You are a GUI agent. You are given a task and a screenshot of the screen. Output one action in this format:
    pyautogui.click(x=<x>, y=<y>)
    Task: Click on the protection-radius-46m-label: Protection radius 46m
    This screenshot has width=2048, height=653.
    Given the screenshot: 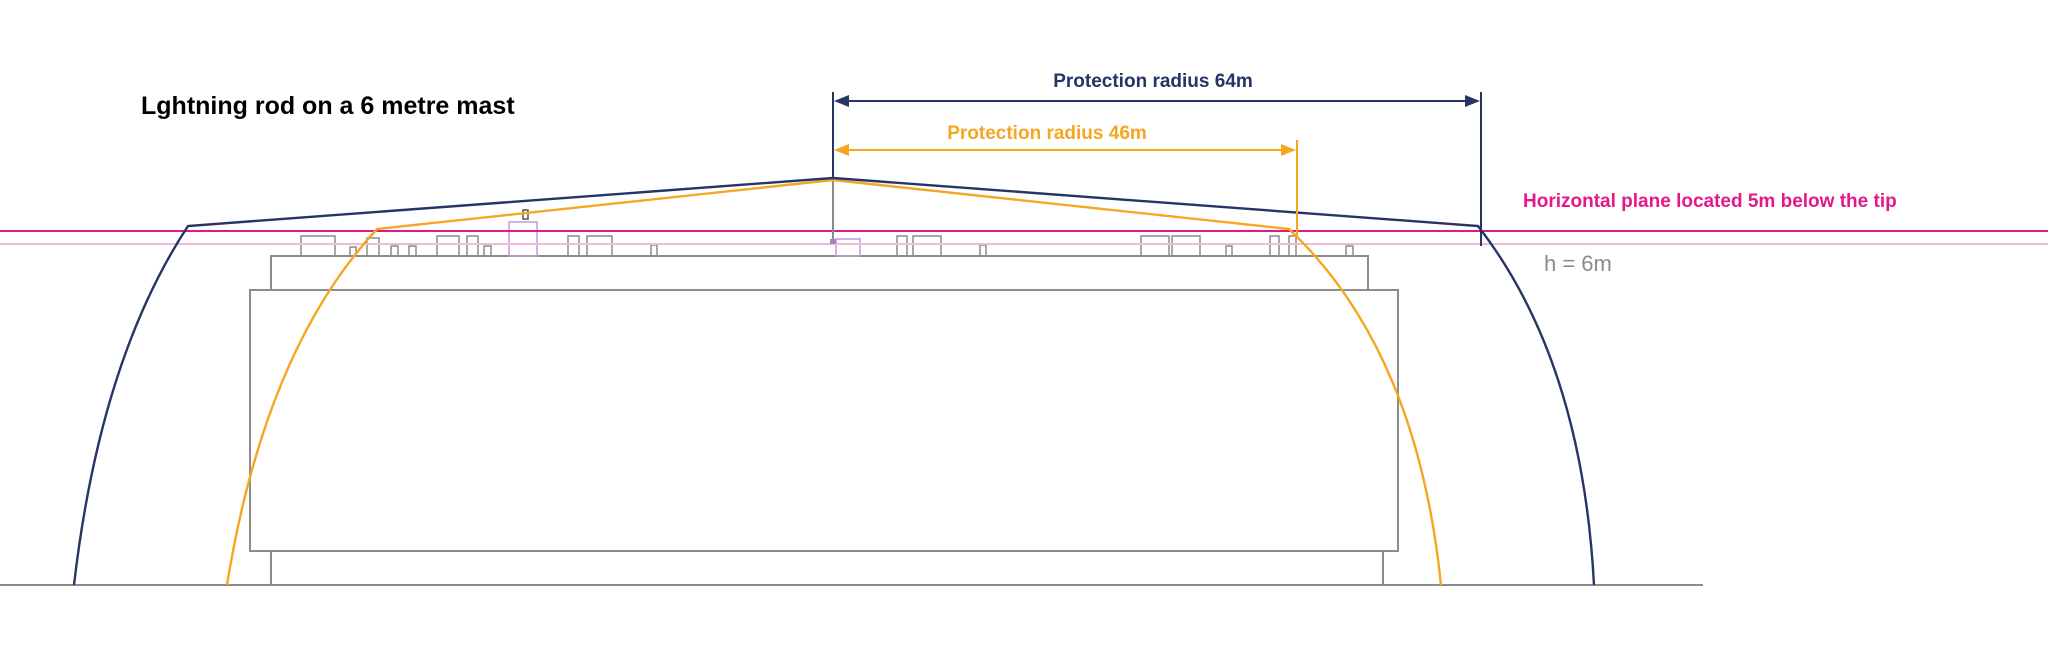 What is the action you would take?
    pyautogui.click(x=1047, y=133)
    